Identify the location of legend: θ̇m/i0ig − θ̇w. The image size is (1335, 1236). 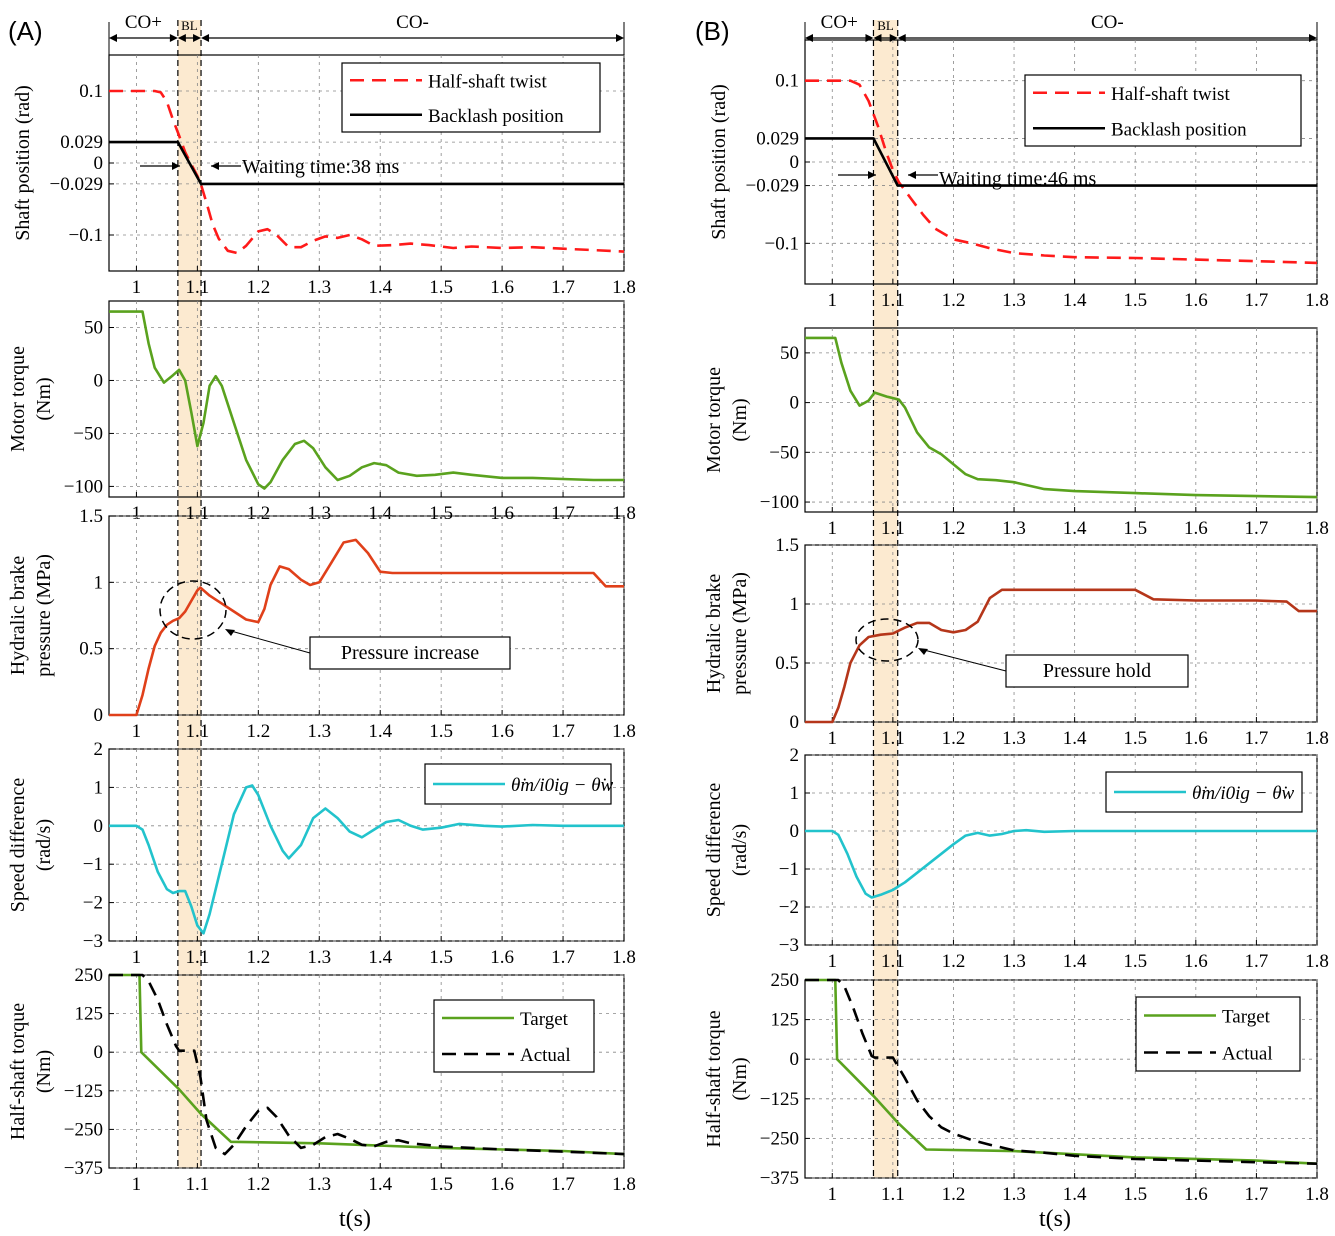
(519, 784).